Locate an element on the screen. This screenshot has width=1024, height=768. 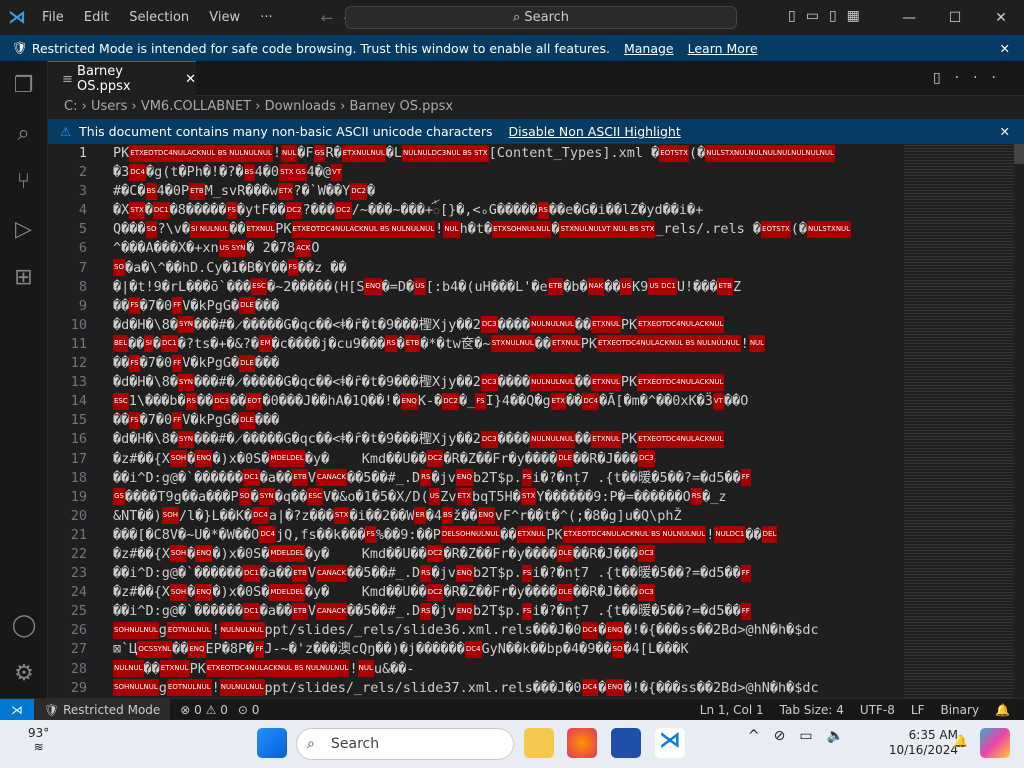
toggle-sidebar-icon: ▯ is located at coordinates (792, 16).